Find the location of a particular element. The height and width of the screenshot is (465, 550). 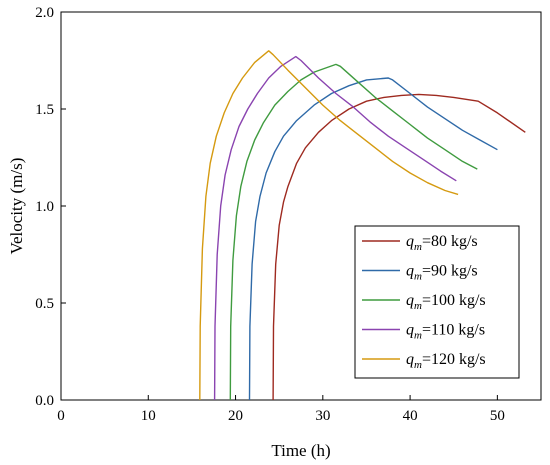

y-tick-label: 1.0 is located at coordinates (44, 207).